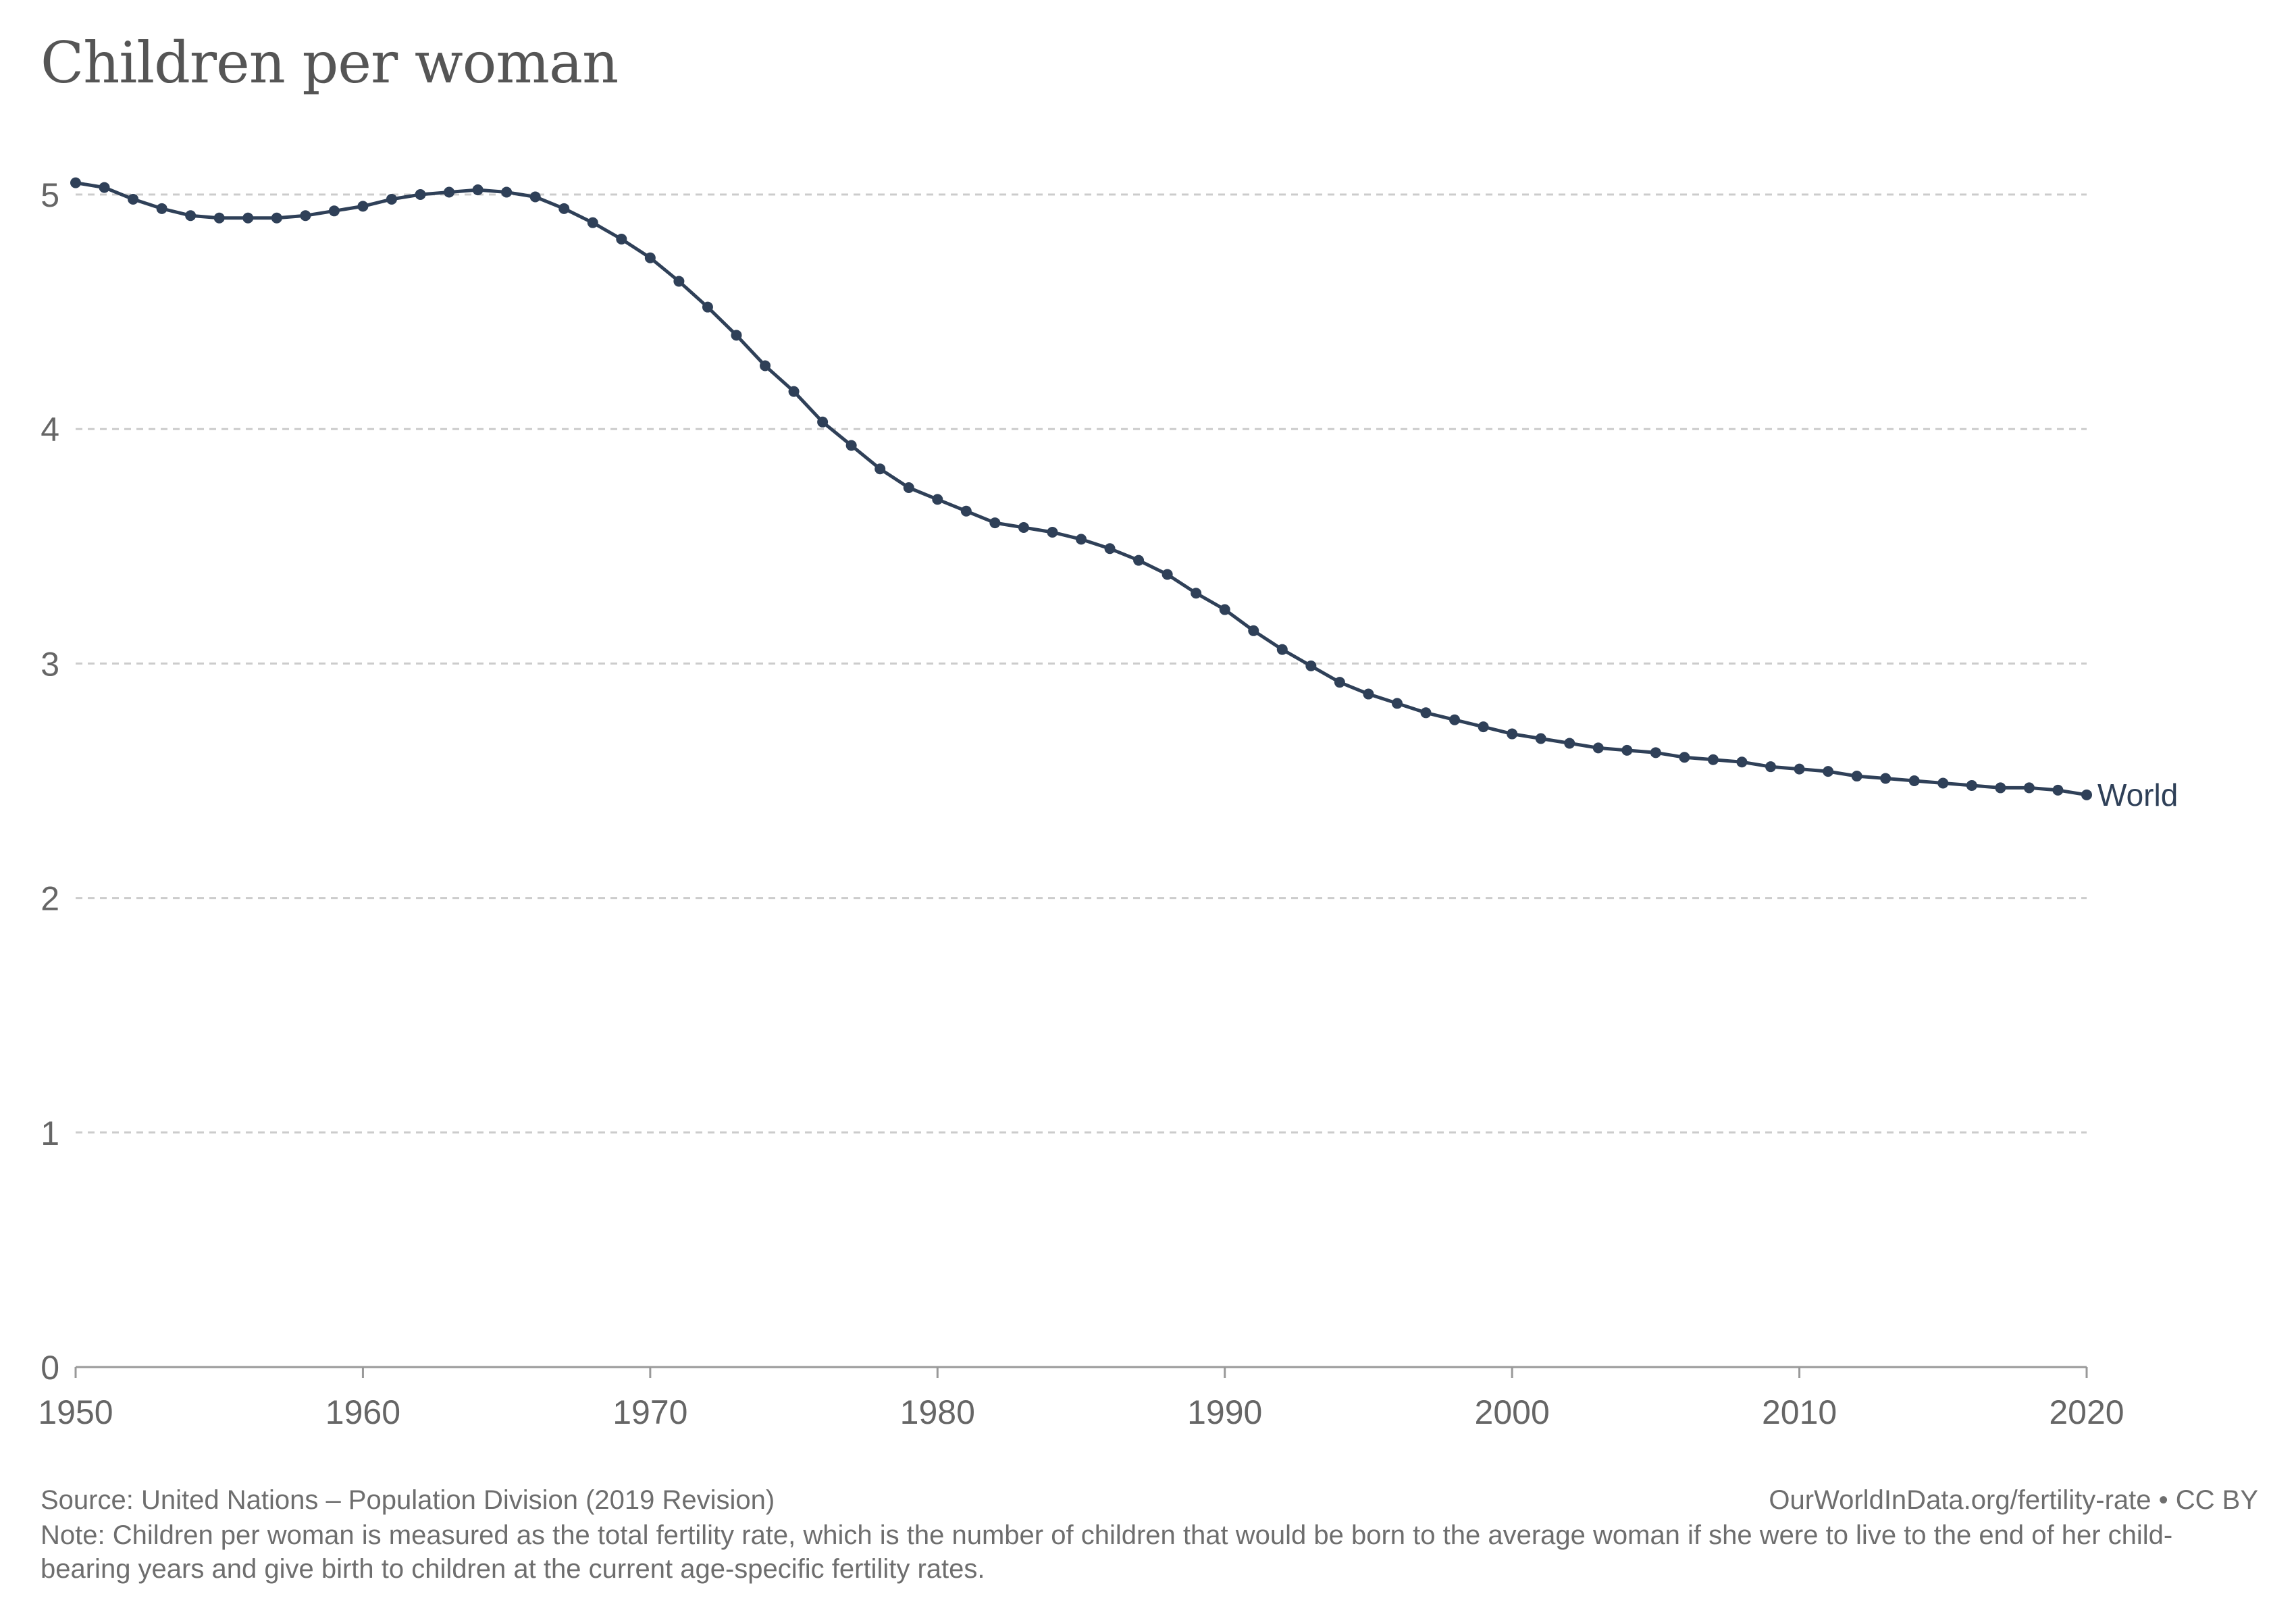 Image resolution: width=2296 pixels, height=1621 pixels. What do you see at coordinates (50, 1133) in the screenshot?
I see `y-tick-label: 1` at bounding box center [50, 1133].